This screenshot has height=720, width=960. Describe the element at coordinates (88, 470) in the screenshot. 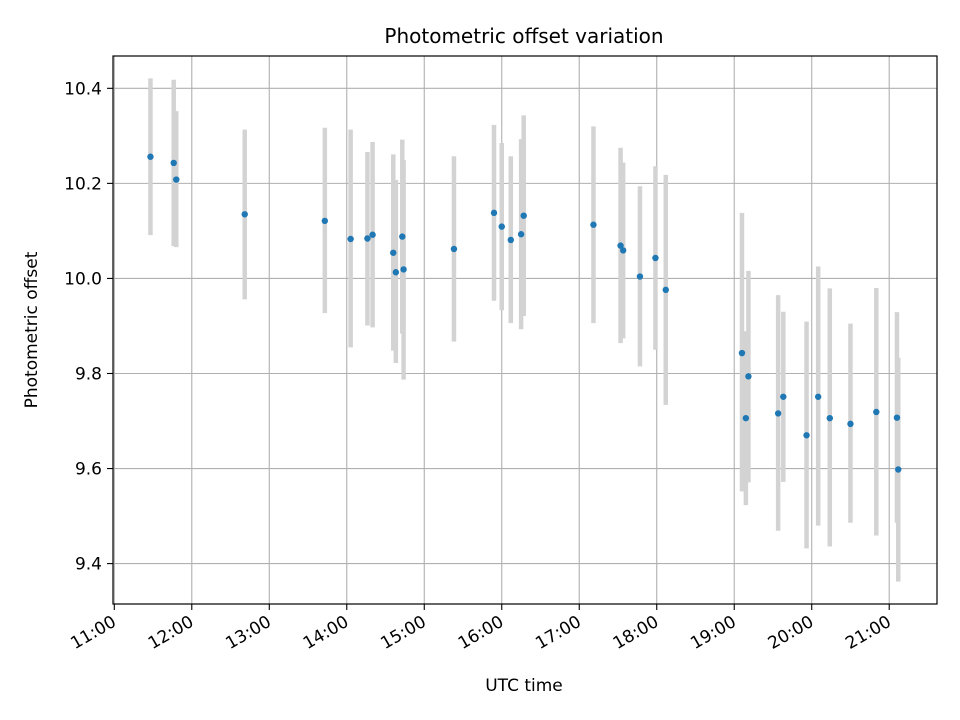

I see `y-tick-label: 9.6` at that location.